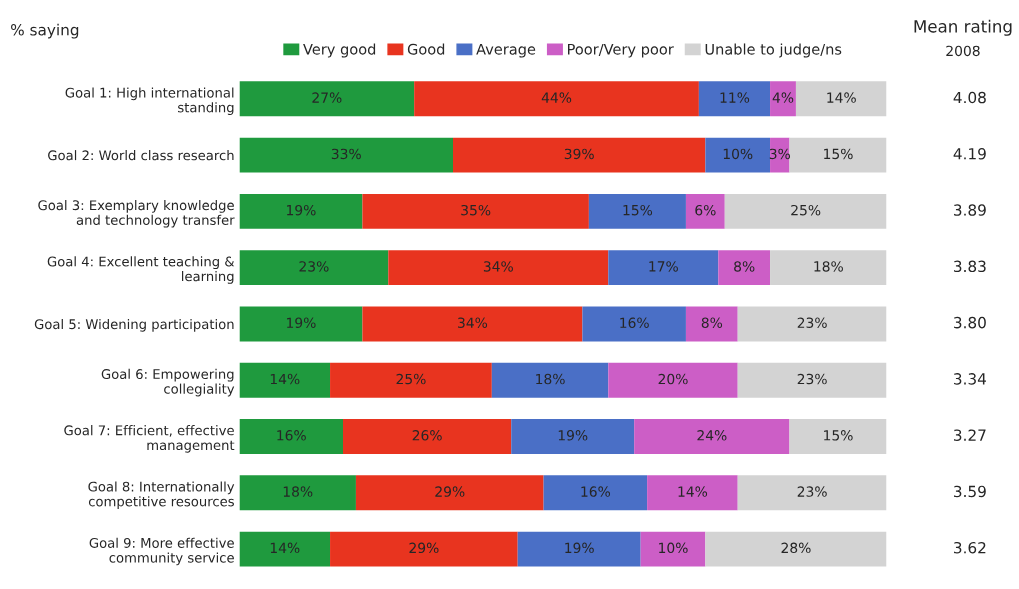  Describe the element at coordinates (149, 101) in the screenshot. I see `y-tick-label: Goal 1: High international standing` at that location.